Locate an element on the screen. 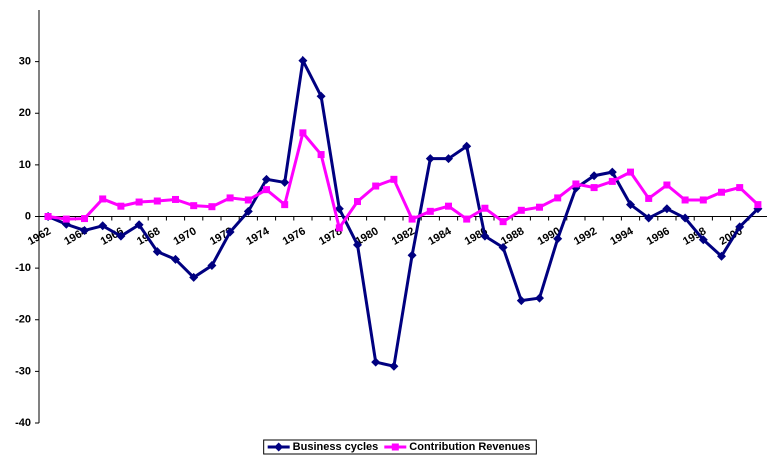  legend: Business cycles Contribution Revenues is located at coordinates (400, 447).